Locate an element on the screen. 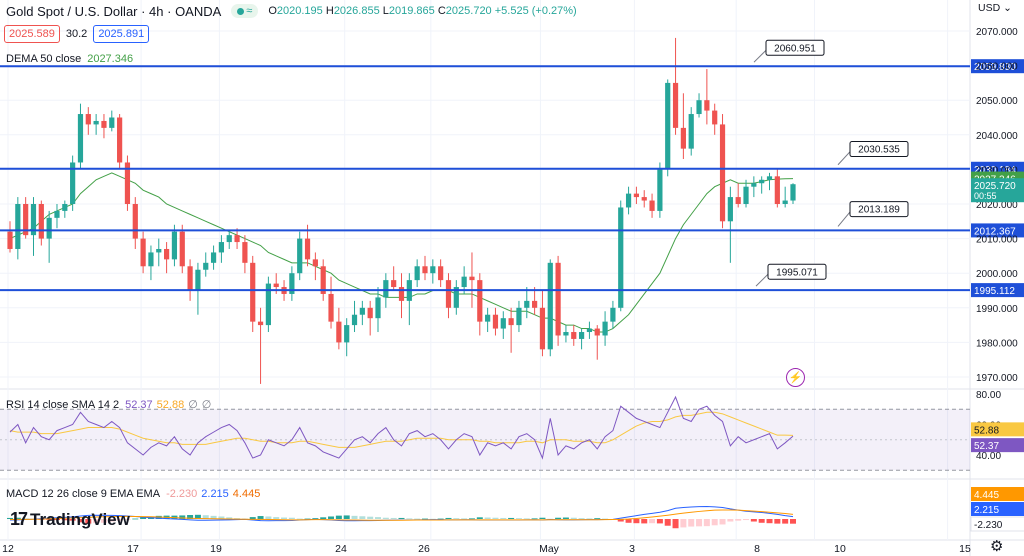 The image size is (1024, 556). symbol-title: Gold Spot / U.S. Dollar · 4h · OANDA is located at coordinates (114, 11).